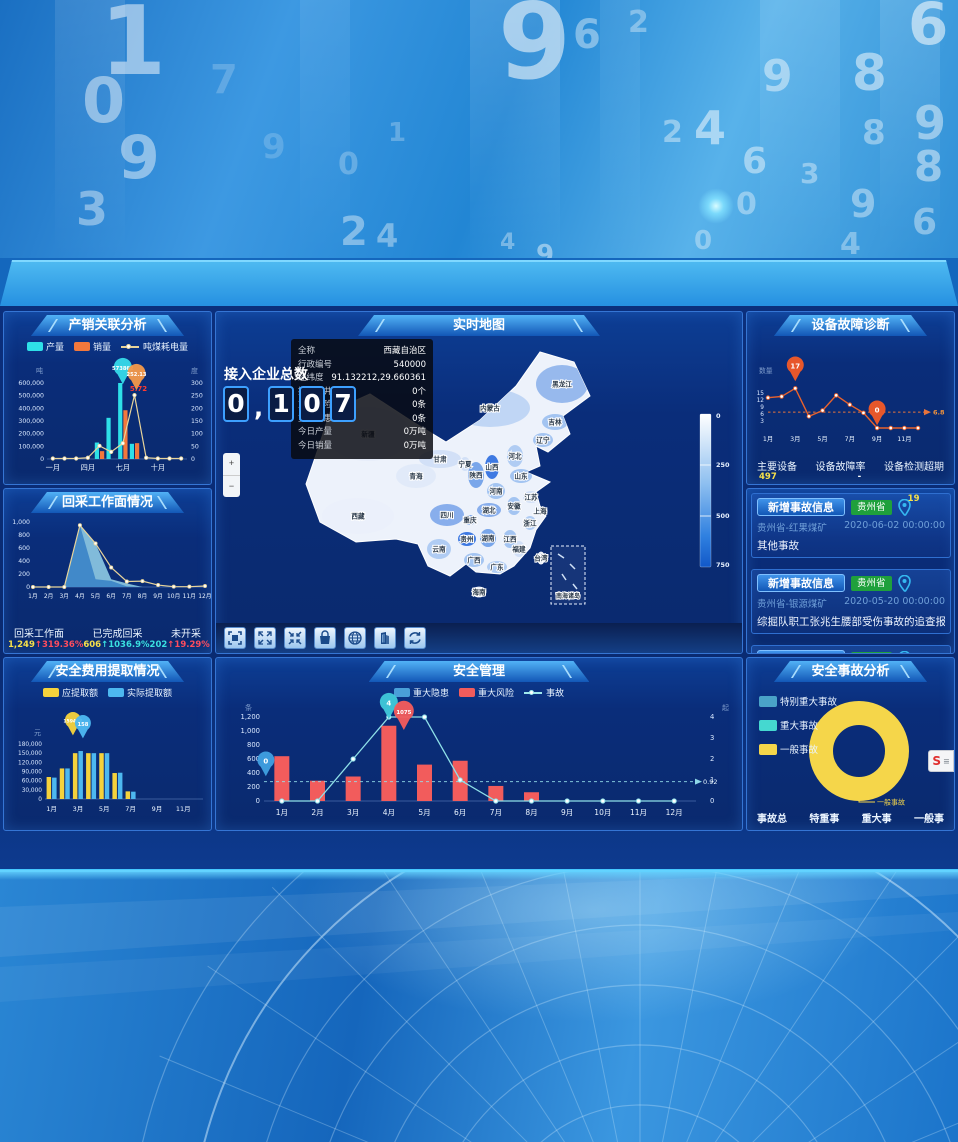 Image resolution: width=958 pixels, height=1142 pixels. I want to click on map-province-label: 吉林, so click(555, 421).